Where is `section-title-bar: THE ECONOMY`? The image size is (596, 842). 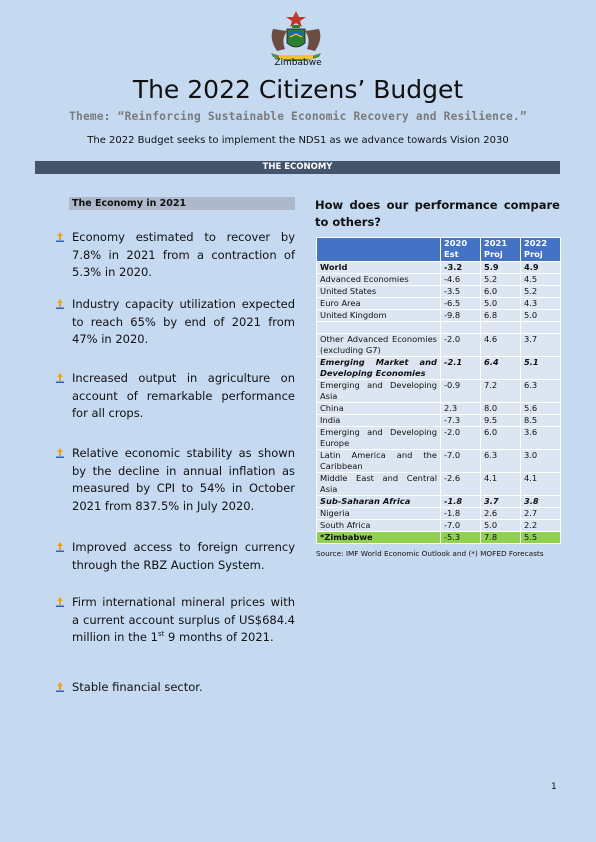
section-title-bar: THE ECONOMY is located at coordinates (297, 167).